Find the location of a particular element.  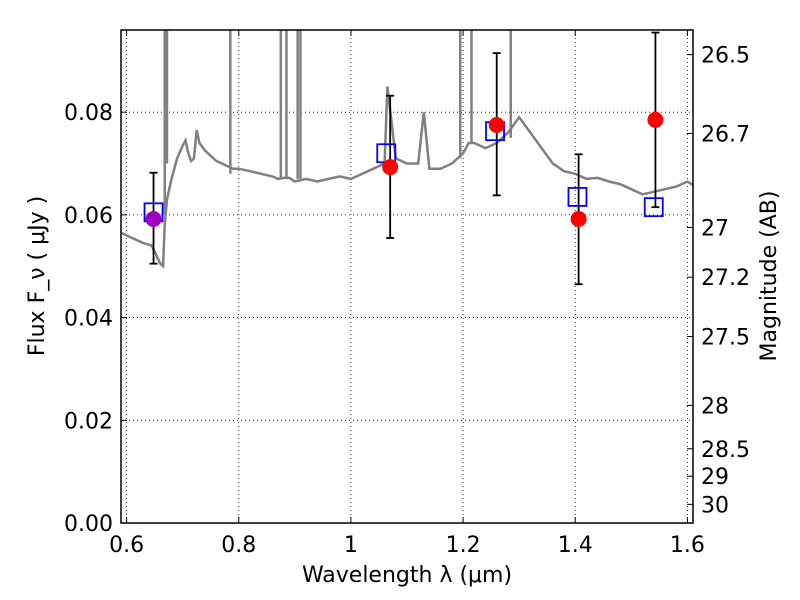

x-tick-label: 1.6 is located at coordinates (687, 545).